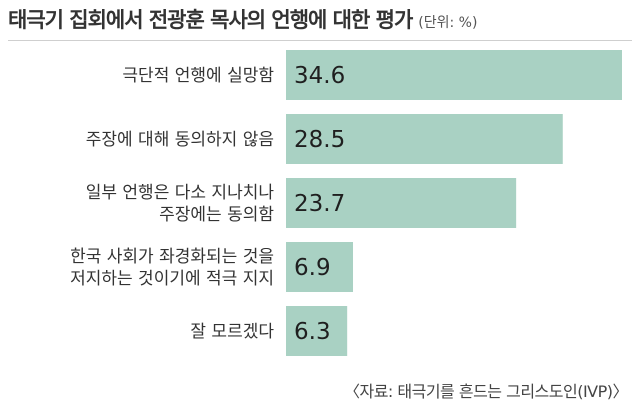 This screenshot has width=640, height=412. I want to click on value-label-5: 6.3, so click(312, 332).